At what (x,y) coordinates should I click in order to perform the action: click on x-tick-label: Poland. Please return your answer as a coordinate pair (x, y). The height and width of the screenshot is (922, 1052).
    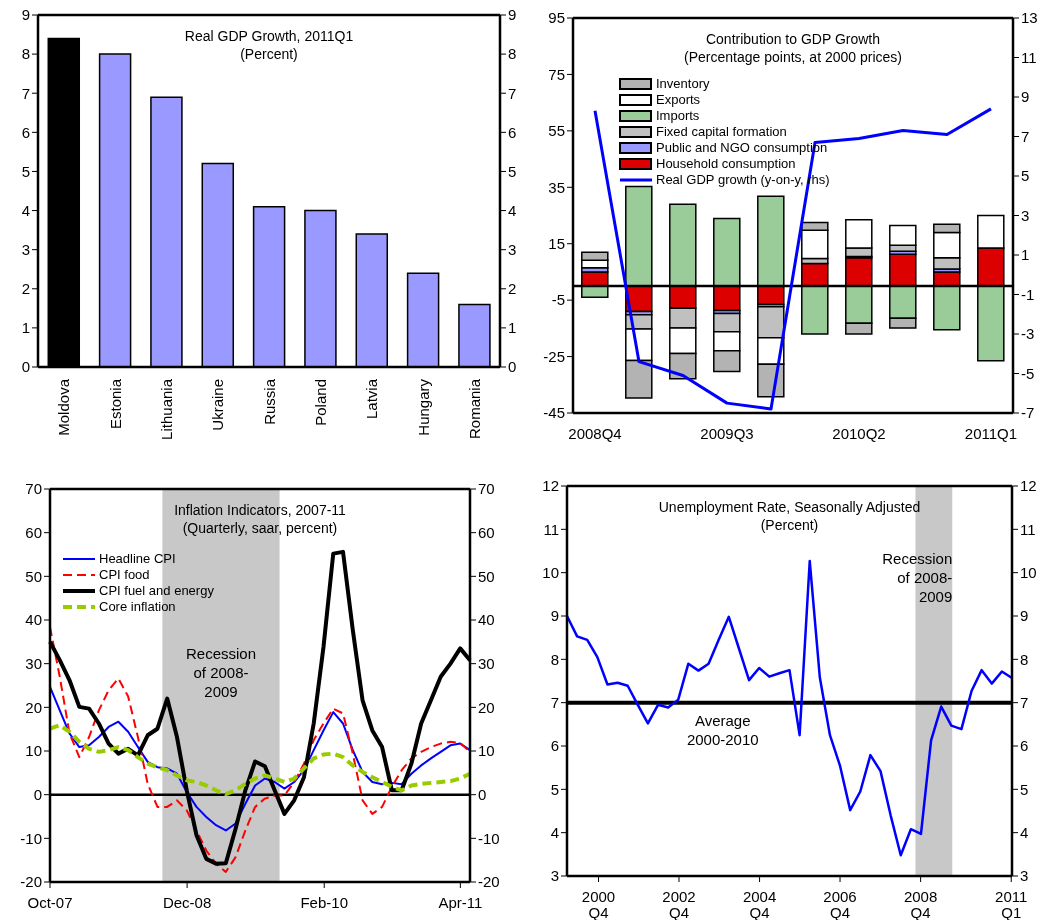
    Looking at the image, I should click on (320, 402).